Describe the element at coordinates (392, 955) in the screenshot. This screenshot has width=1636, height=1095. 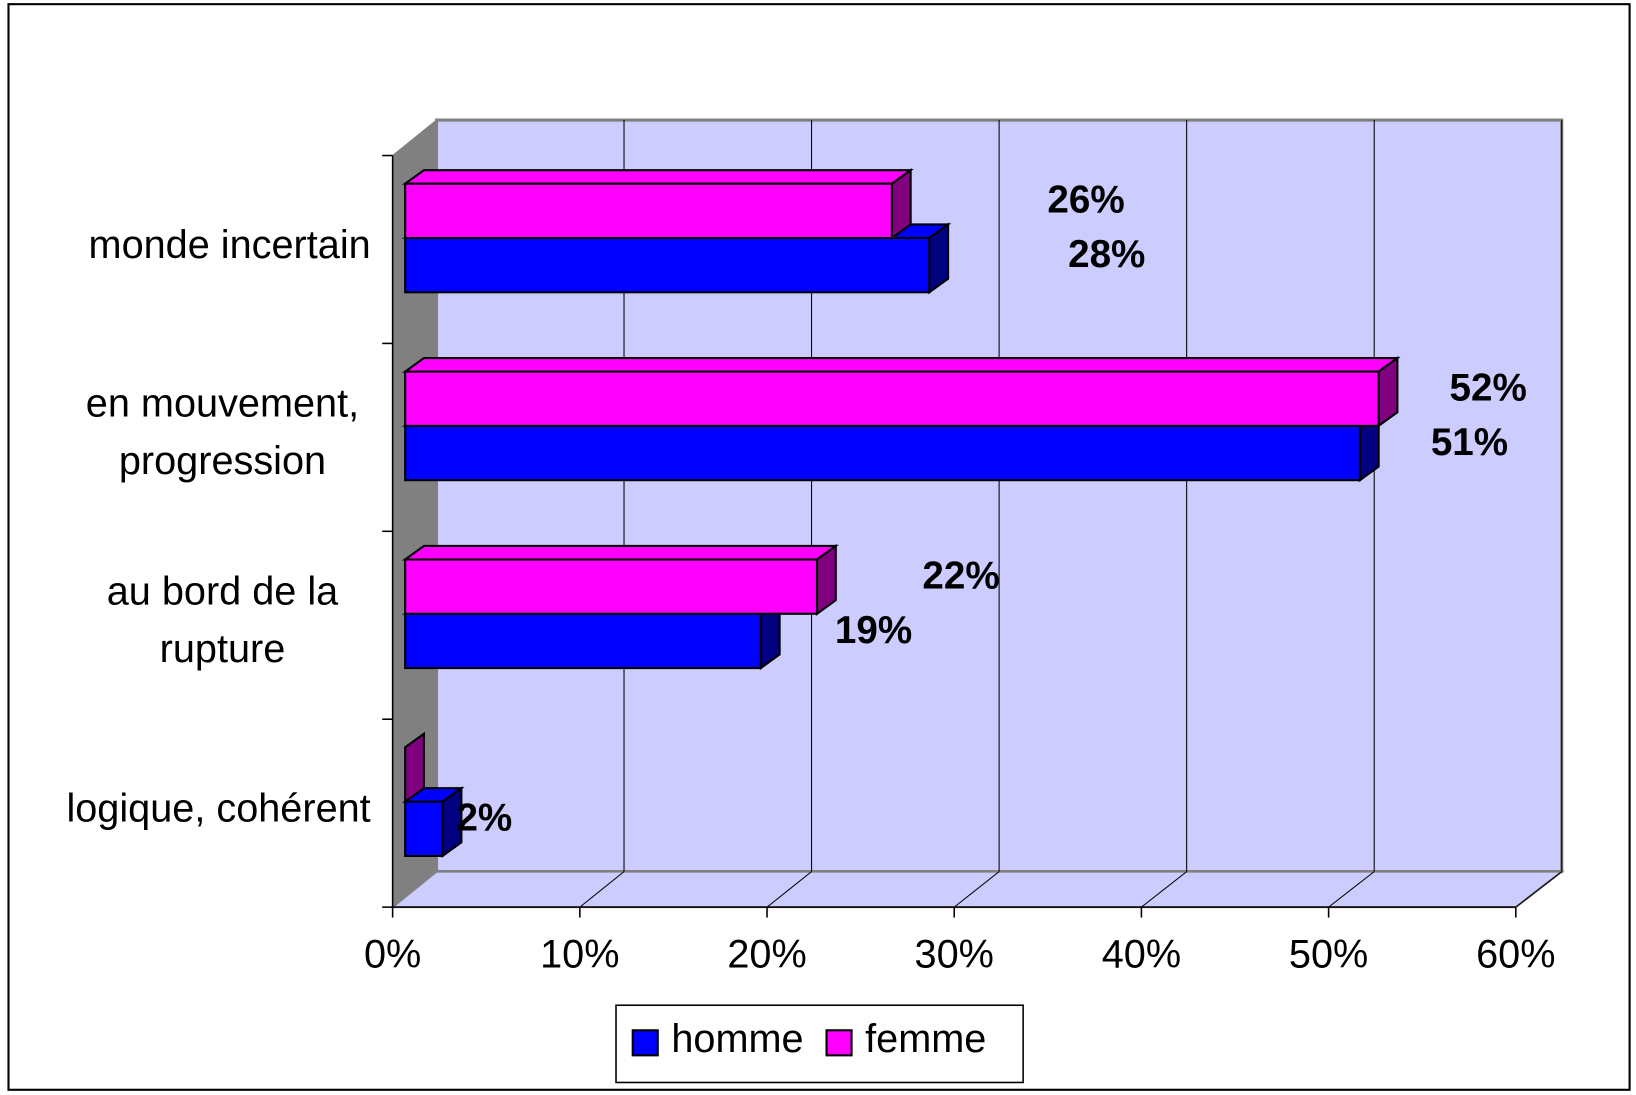
I see `x-tick-label: 0%` at that location.